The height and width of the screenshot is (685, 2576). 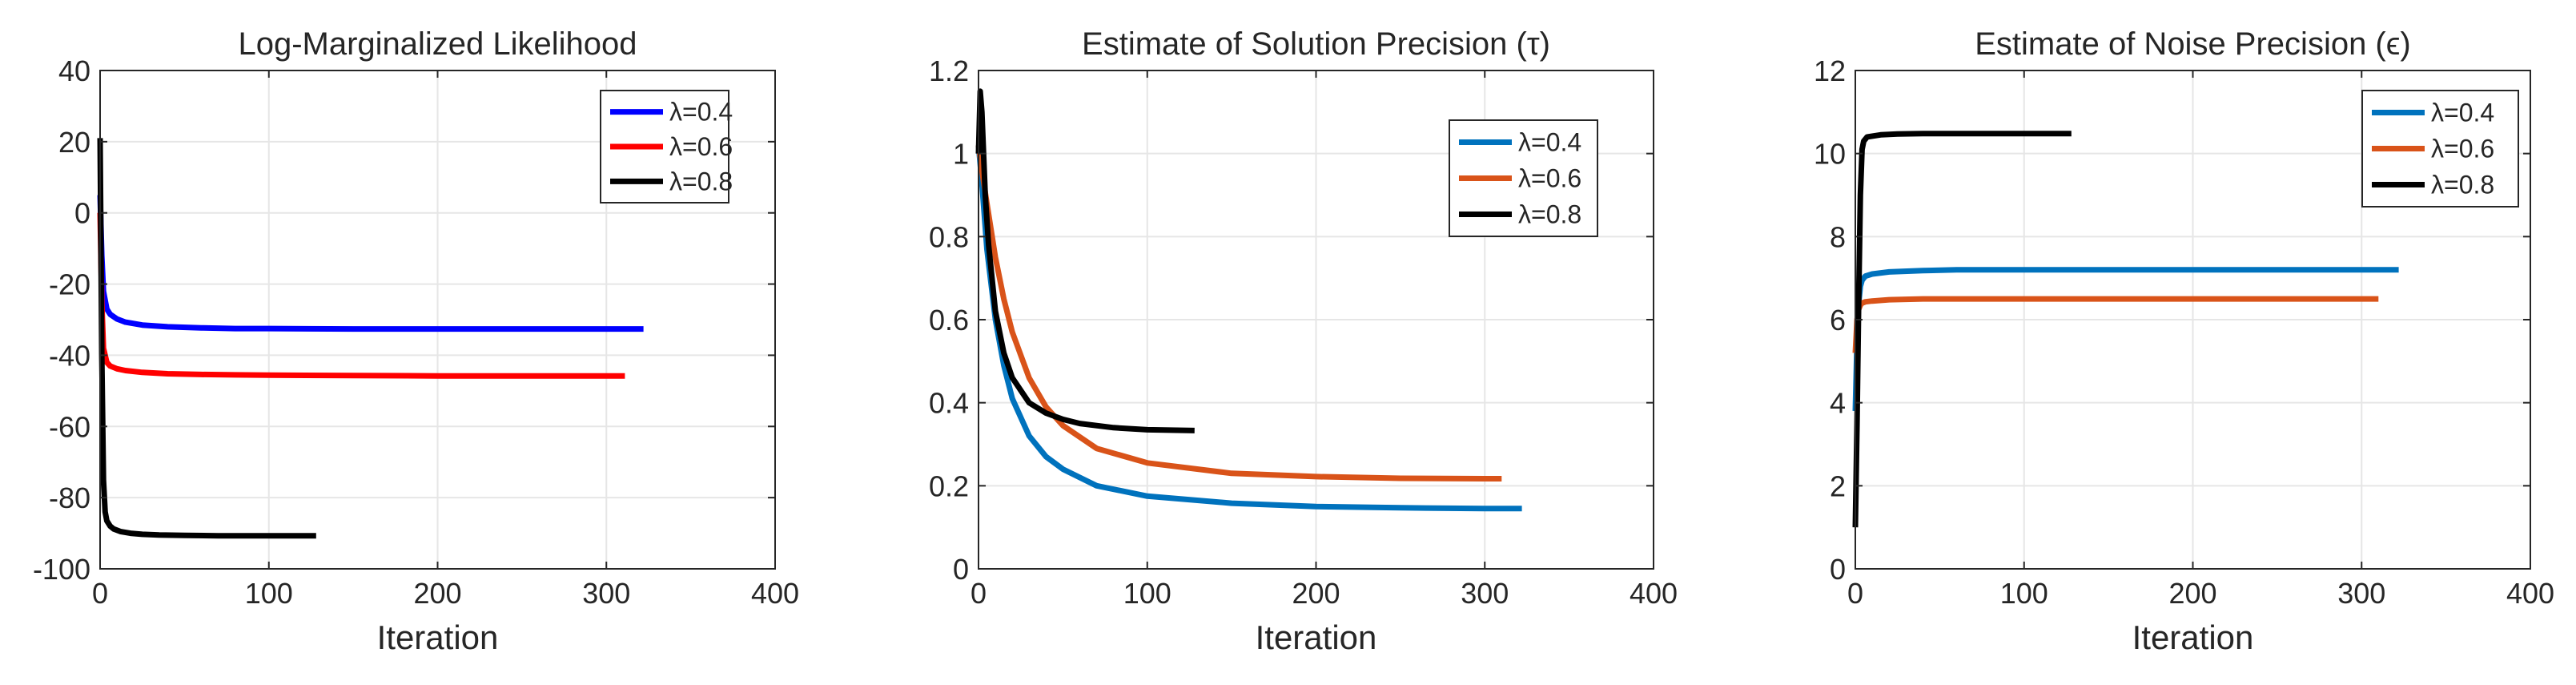 I want to click on y-tick-label: -20, so click(x=69, y=284).